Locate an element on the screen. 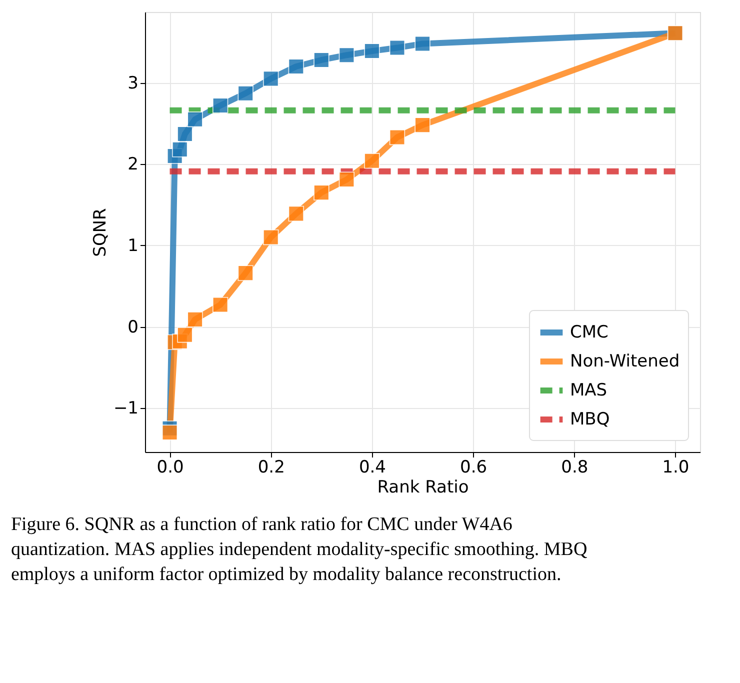 This screenshot has height=683, width=740. y-tick-label: 0 is located at coordinates (133, 327).